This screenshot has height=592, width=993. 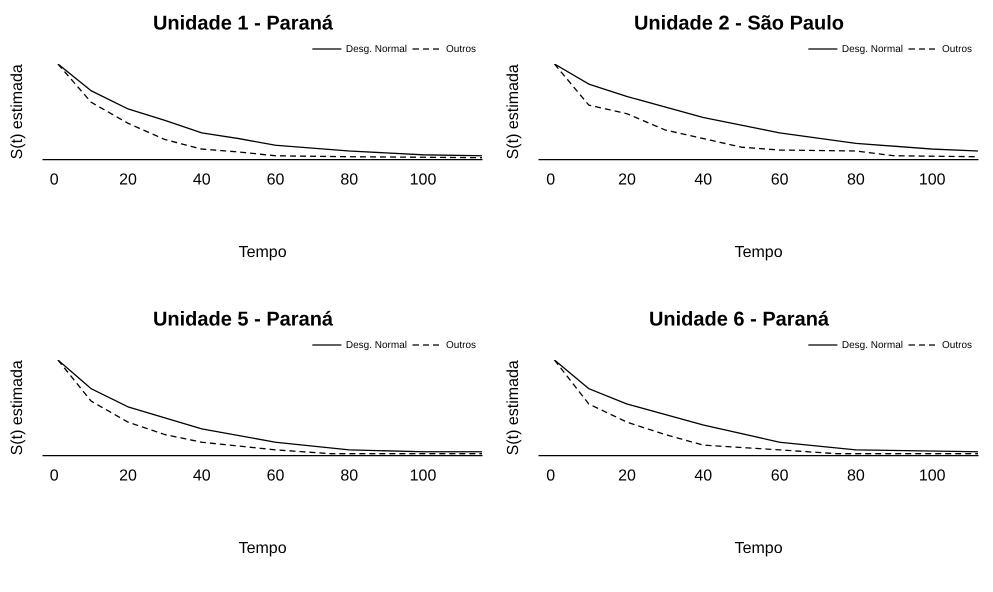 What do you see at coordinates (739, 319) in the screenshot?
I see `chart-title: Unidade 6 - Paraná` at bounding box center [739, 319].